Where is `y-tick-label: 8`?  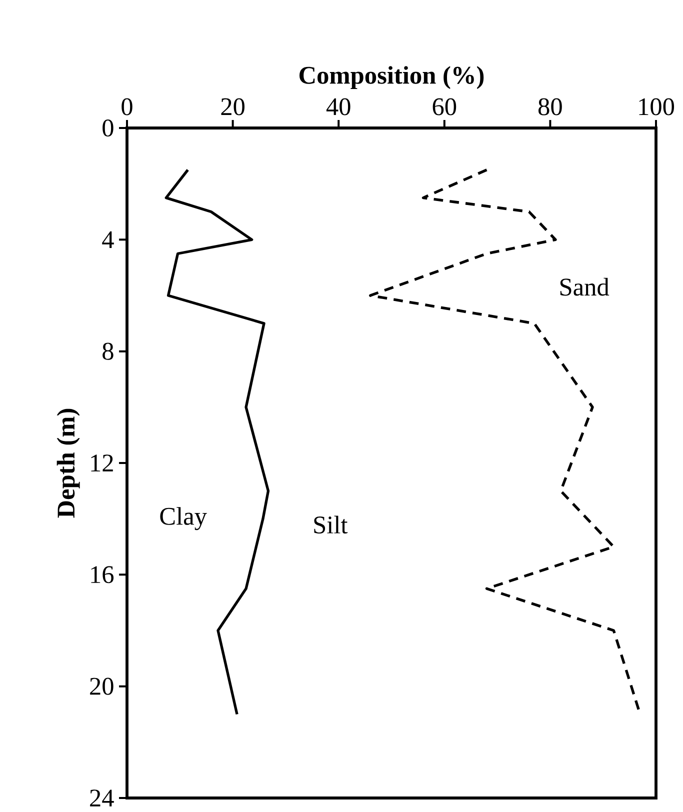 y-tick-label: 8 is located at coordinates (108, 351).